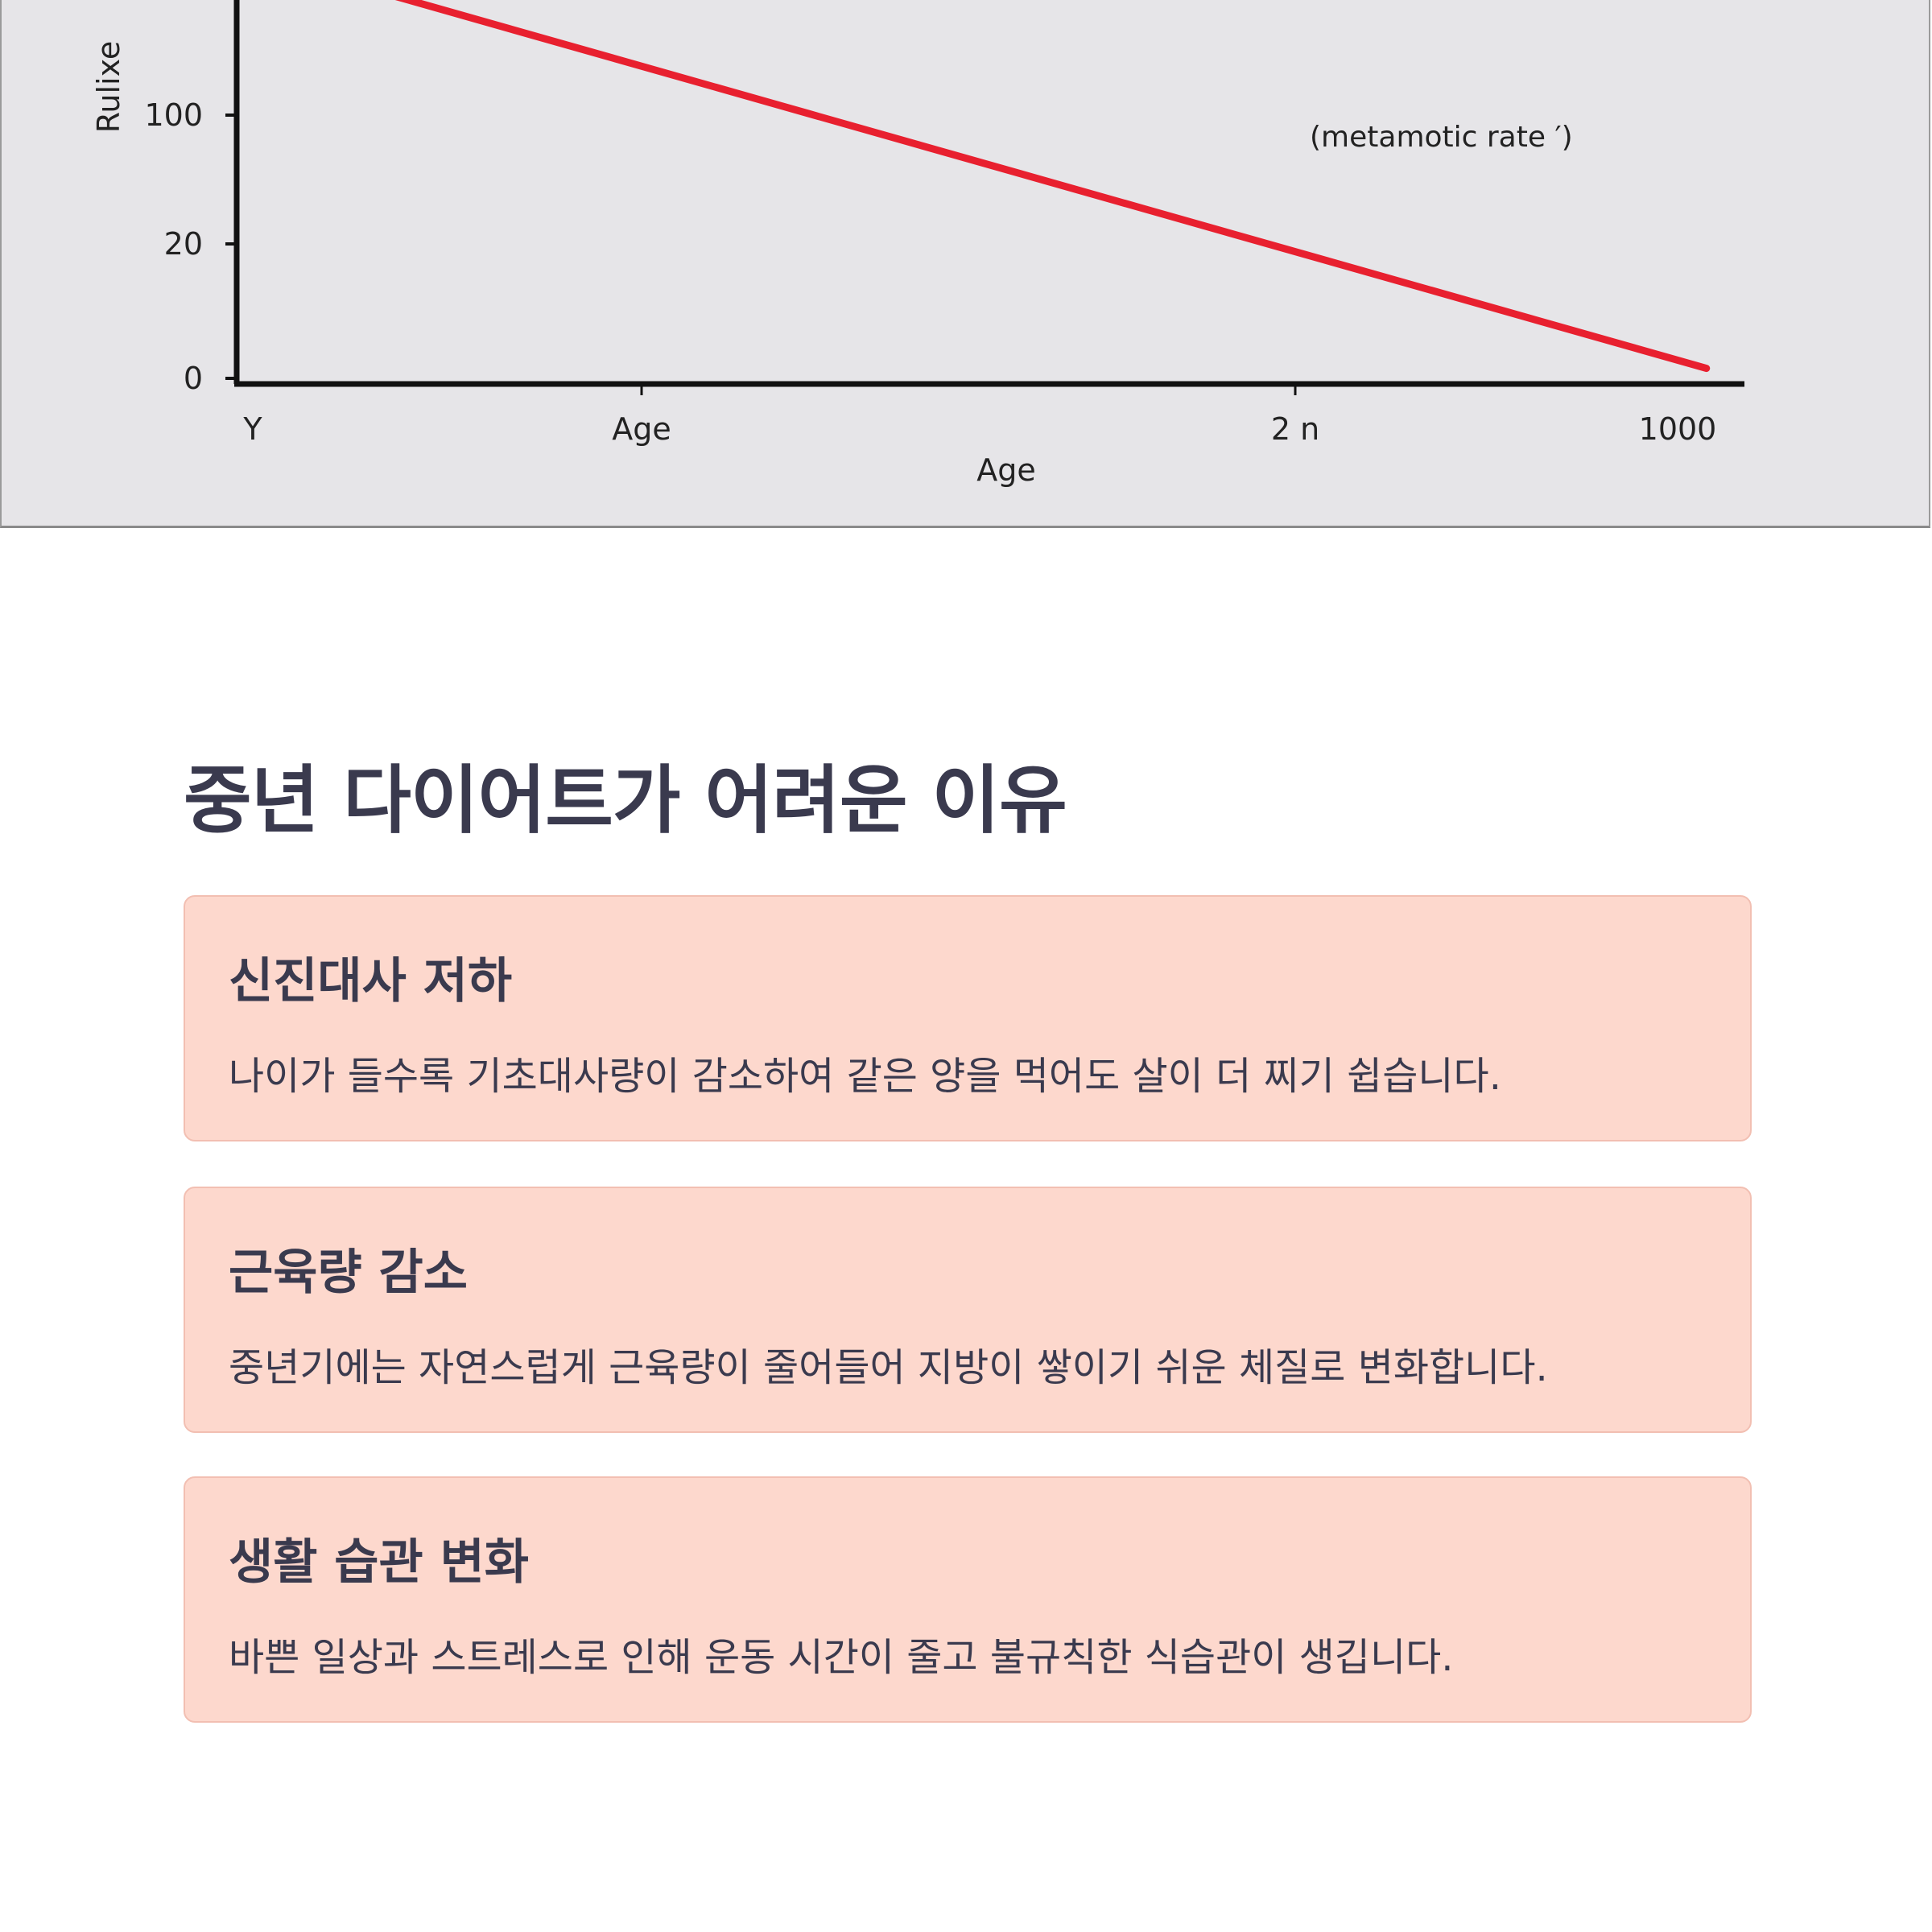 Image resolution: width=1932 pixels, height=1932 pixels. What do you see at coordinates (348, 1273) in the screenshot?
I see `card-title: 근육량 감소` at bounding box center [348, 1273].